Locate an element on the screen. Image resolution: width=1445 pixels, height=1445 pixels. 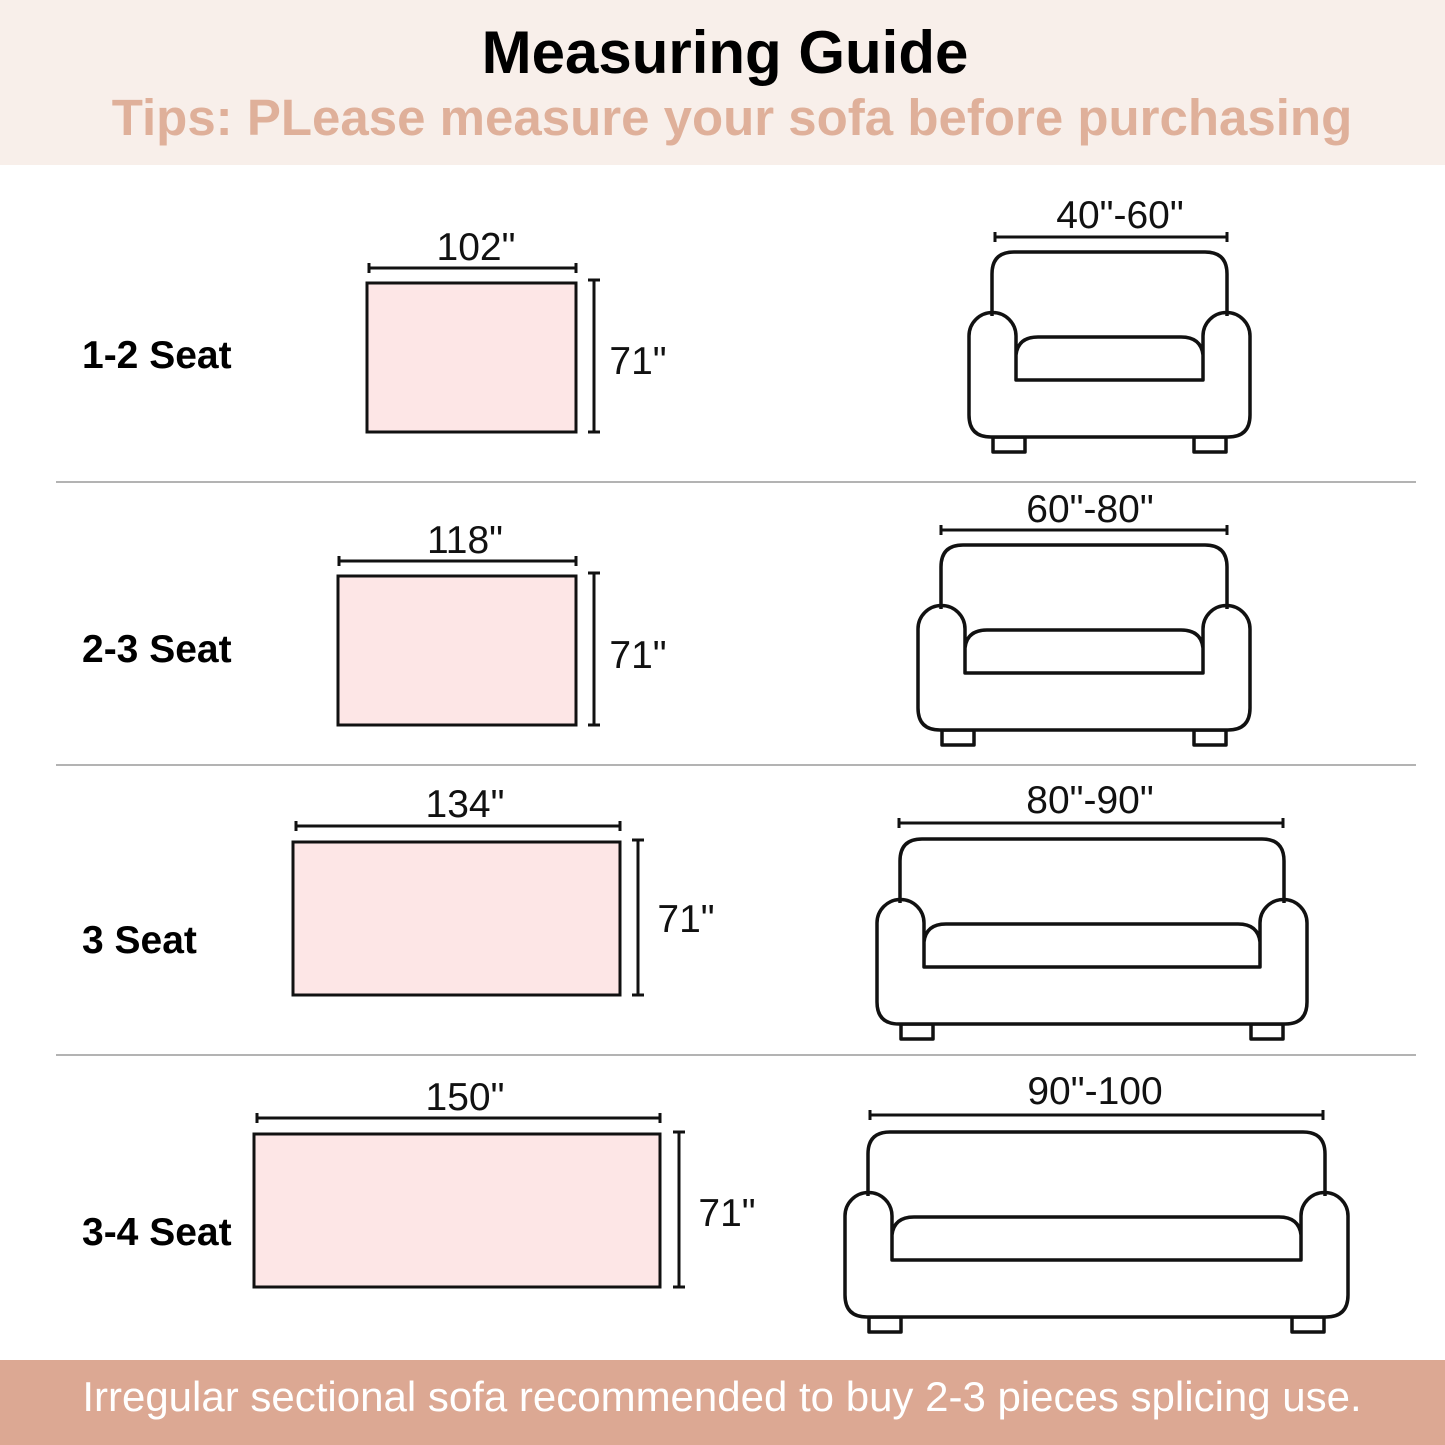
size-row: 1-2 Seat 102" 71" 40"-60" is located at coordinates (667, 324).